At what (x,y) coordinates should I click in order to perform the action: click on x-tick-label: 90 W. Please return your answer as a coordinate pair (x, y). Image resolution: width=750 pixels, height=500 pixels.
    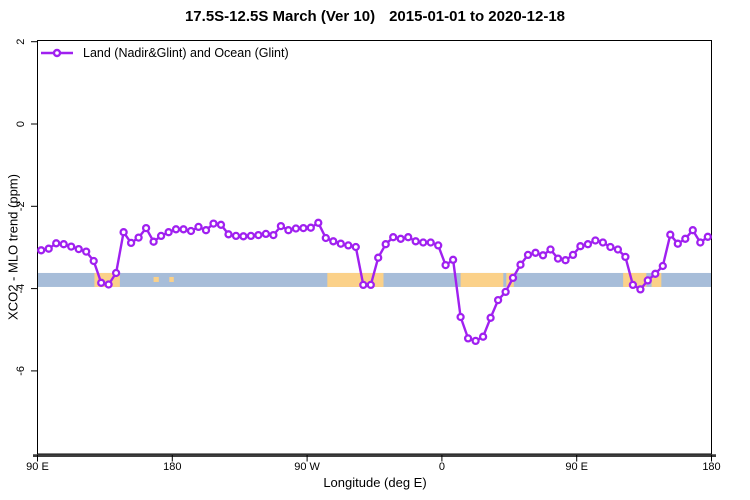
    Looking at the image, I should click on (307, 467).